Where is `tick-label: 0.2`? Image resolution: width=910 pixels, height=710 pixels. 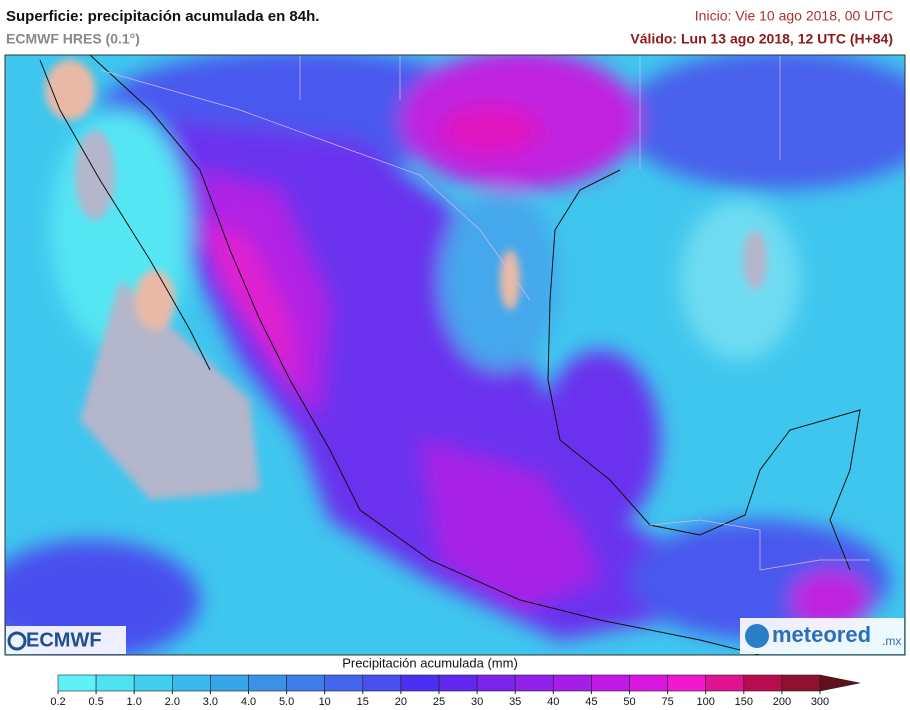
tick-label: 0.2 is located at coordinates (57, 702).